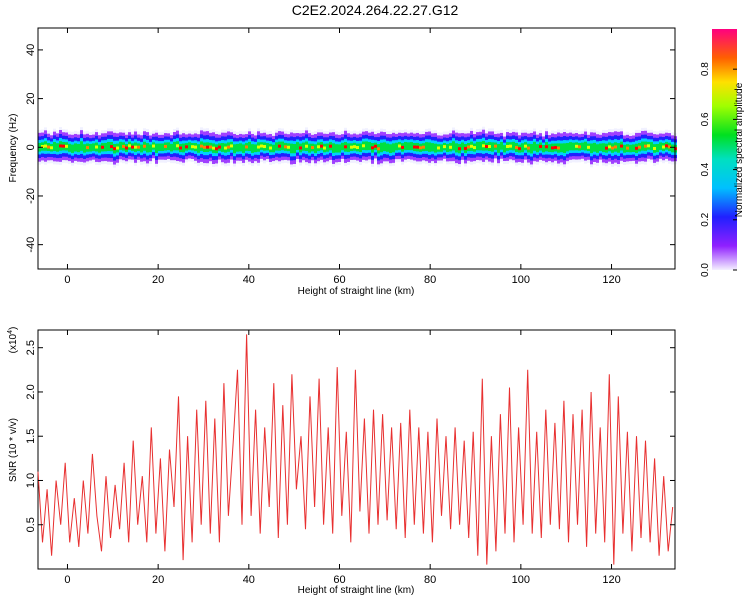  I want to click on x-tick-label: 80, so click(430, 280).